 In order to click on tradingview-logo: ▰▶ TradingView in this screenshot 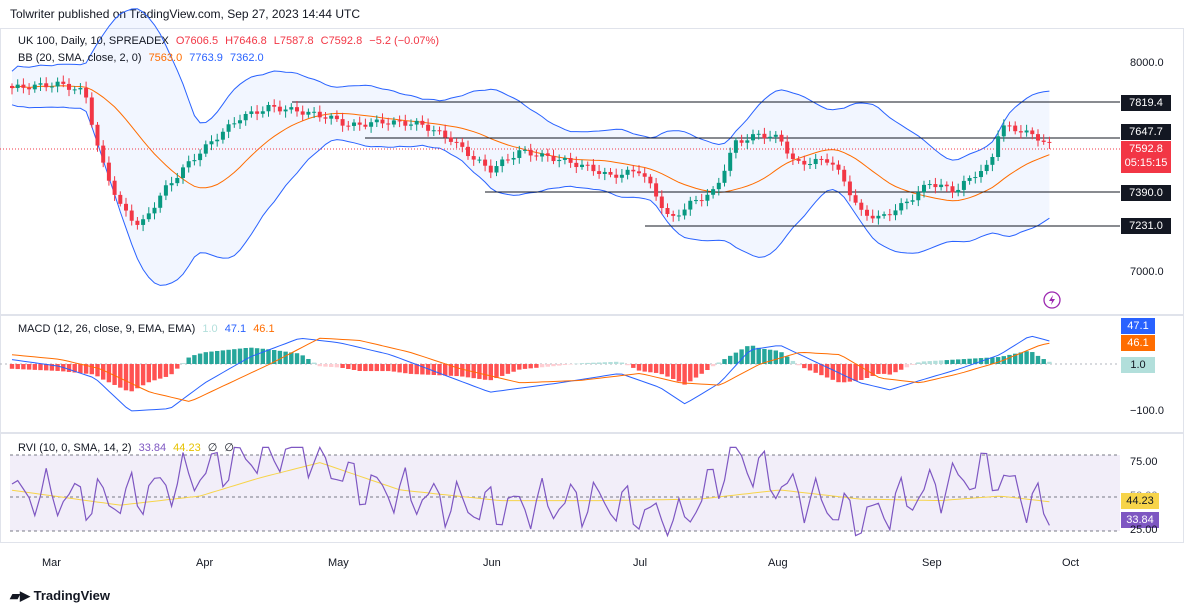, I will do `click(60, 596)`.